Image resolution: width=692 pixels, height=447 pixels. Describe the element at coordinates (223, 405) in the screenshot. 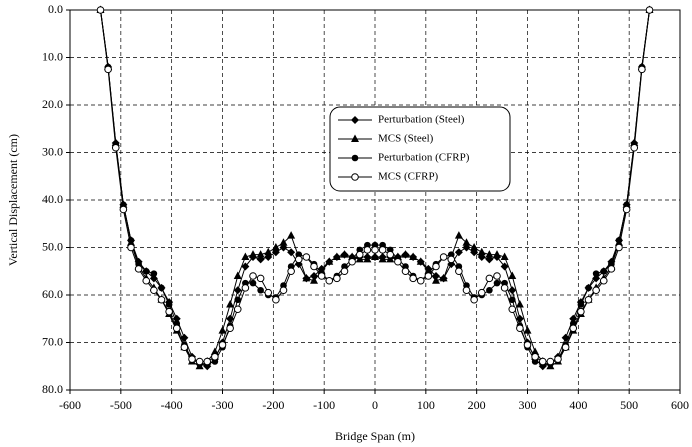

I see `x-tick-label: -300` at that location.